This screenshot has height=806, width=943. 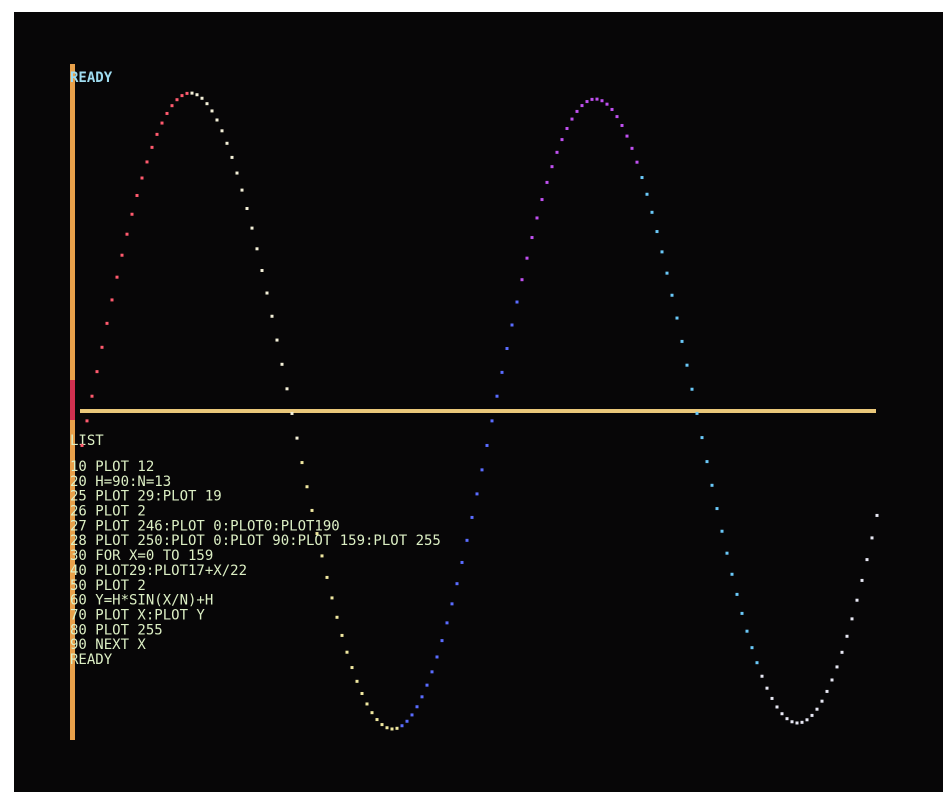 I want to click on program-line: 26 PLOT 2, so click(x=108, y=512).